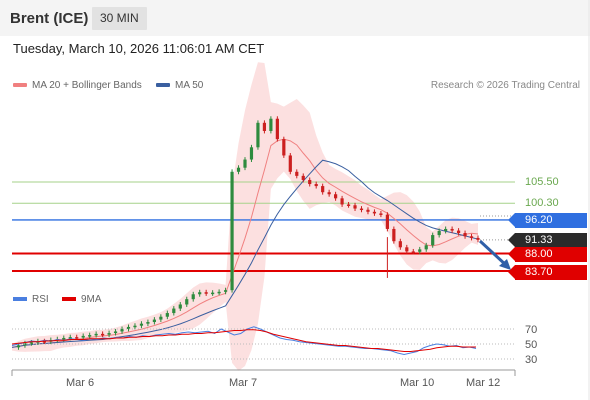 The image size is (590, 400). Describe the element at coordinates (69, 299) in the screenshot. I see `rsi-ma-swatch` at that location.